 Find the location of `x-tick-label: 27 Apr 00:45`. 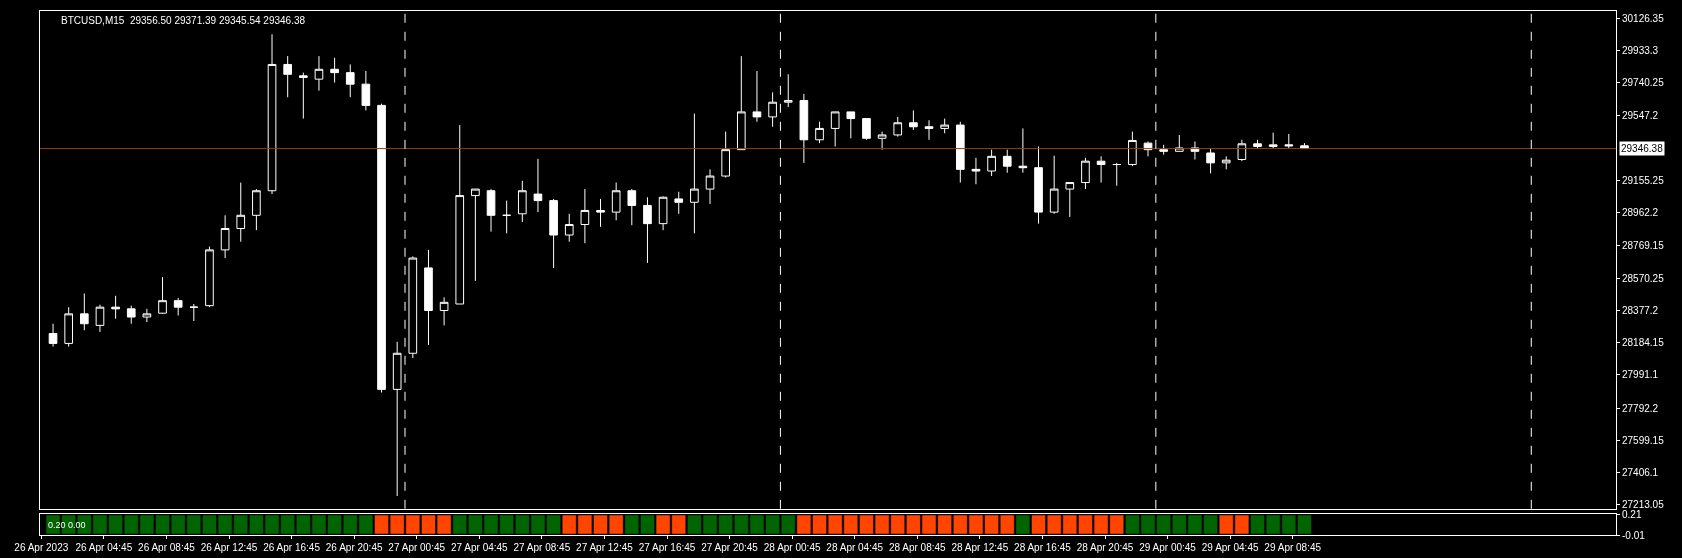

x-tick-label: 27 Apr 00:45 is located at coordinates (417, 547).